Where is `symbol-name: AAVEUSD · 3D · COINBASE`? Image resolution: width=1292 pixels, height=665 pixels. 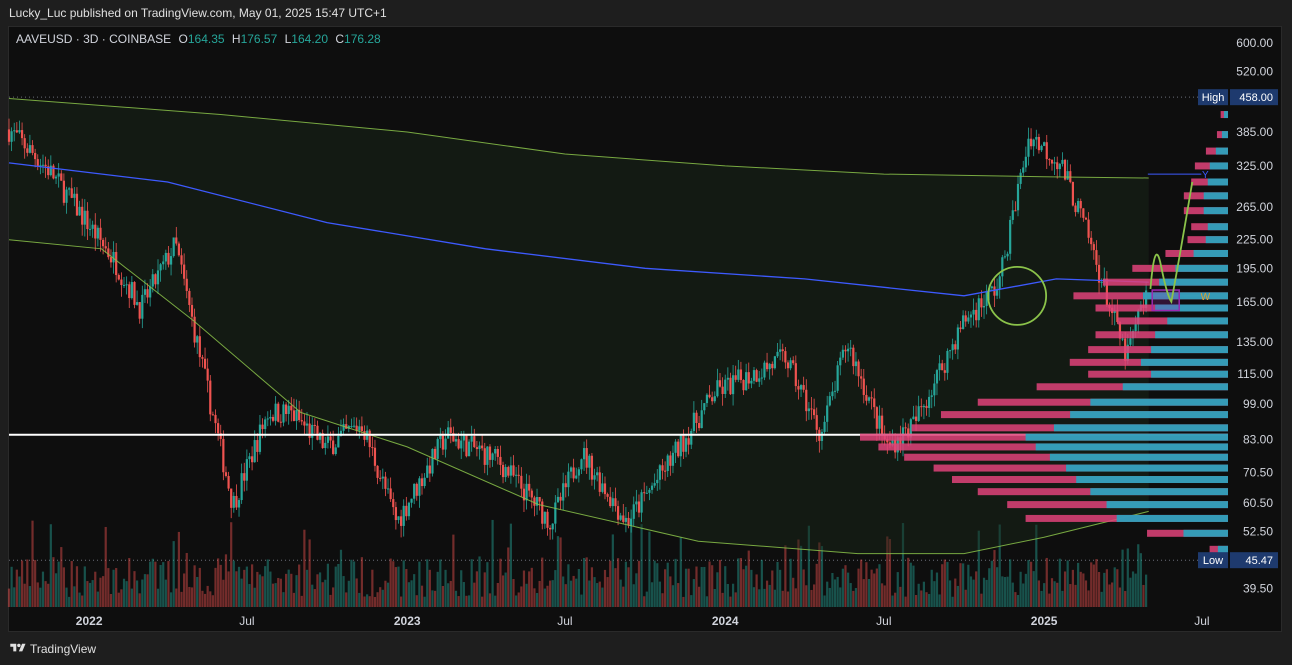 symbol-name: AAVEUSD · 3D · COINBASE is located at coordinates (94, 39).